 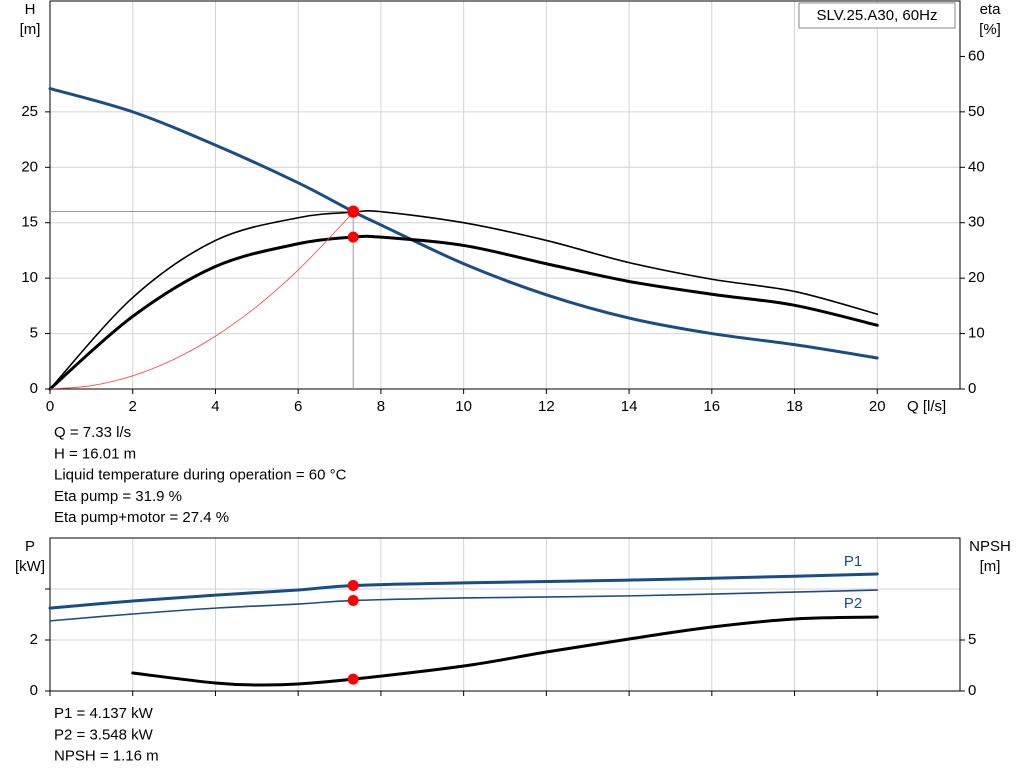 What do you see at coordinates (976, 222) in the screenshot?
I see `y2-tick-label: 30` at bounding box center [976, 222].